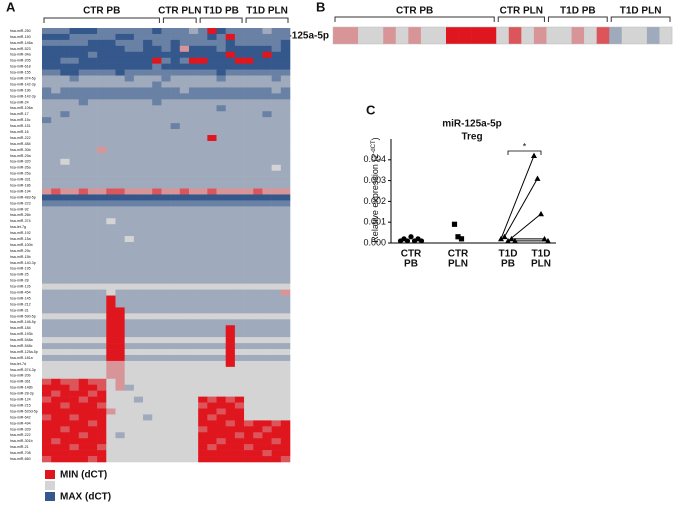 This screenshot has width=675, height=506. I want to click on group-bracket, so click(640, 19).